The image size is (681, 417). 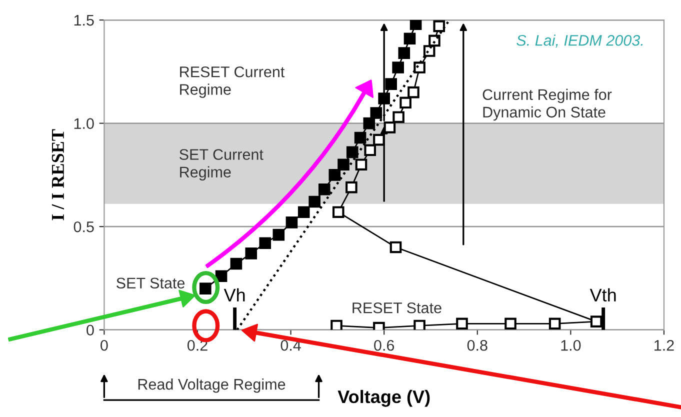 I want to click on y-axis-title: I / I RESET, so click(x=58, y=174).